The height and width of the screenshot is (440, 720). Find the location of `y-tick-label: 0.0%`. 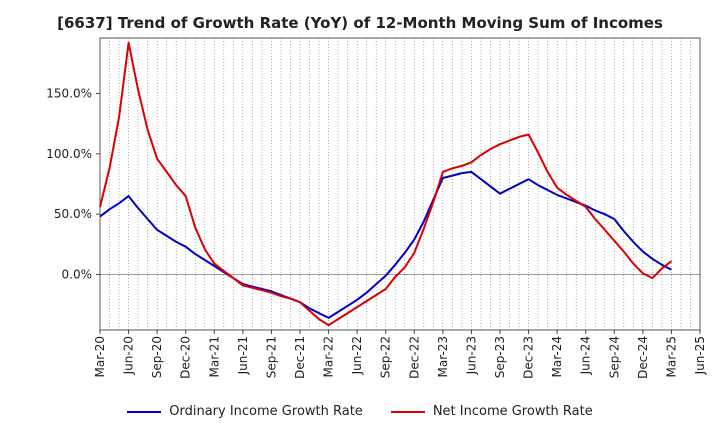

y-tick-label: 0.0% is located at coordinates (77, 274).